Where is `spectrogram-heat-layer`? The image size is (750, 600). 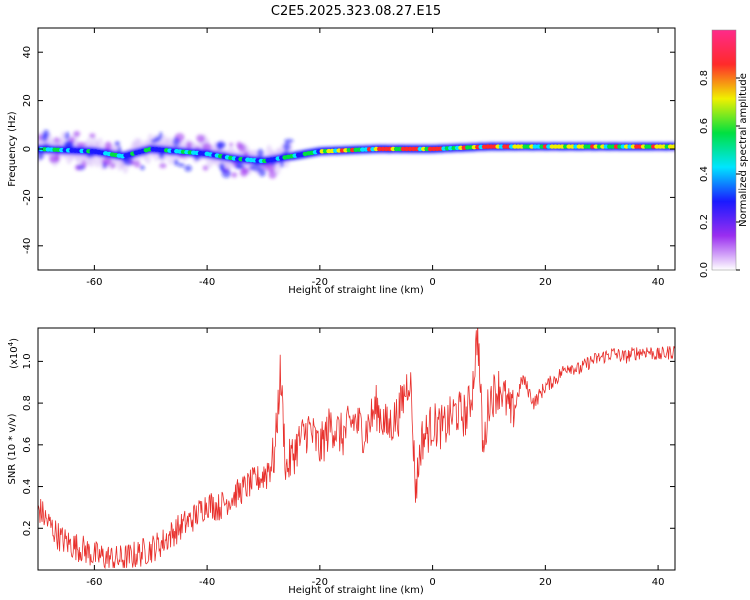
spectrogram-heat-layer is located at coordinates (356, 154).